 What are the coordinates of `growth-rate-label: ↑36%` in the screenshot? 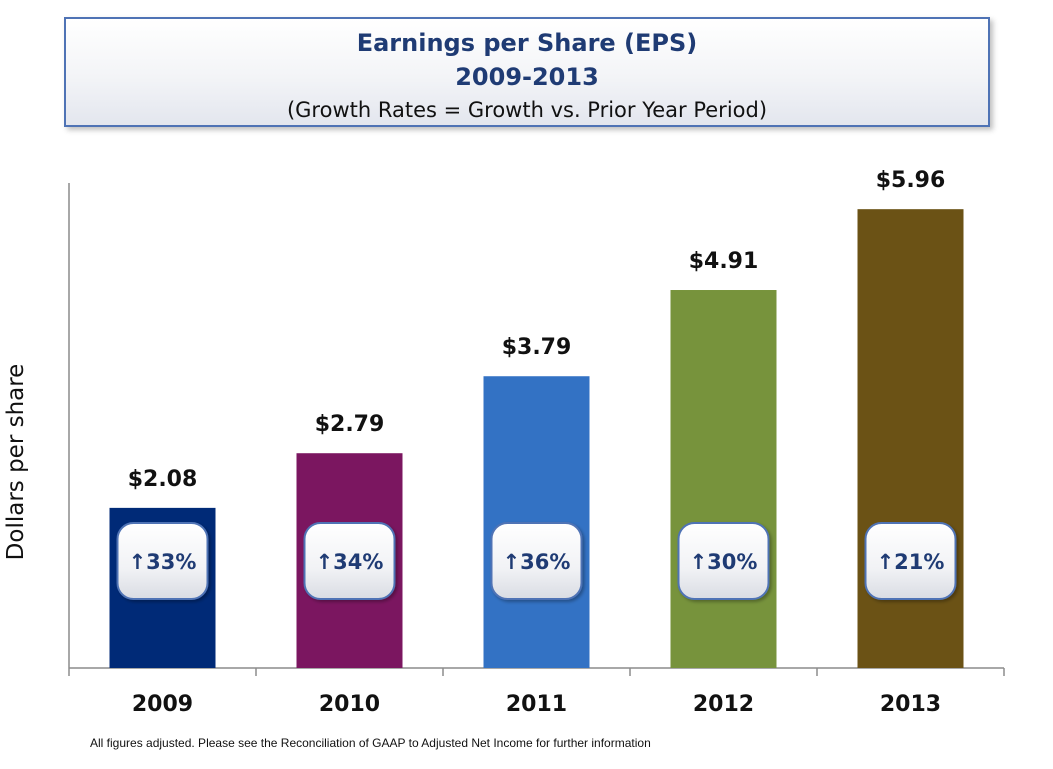 It's located at (537, 562).